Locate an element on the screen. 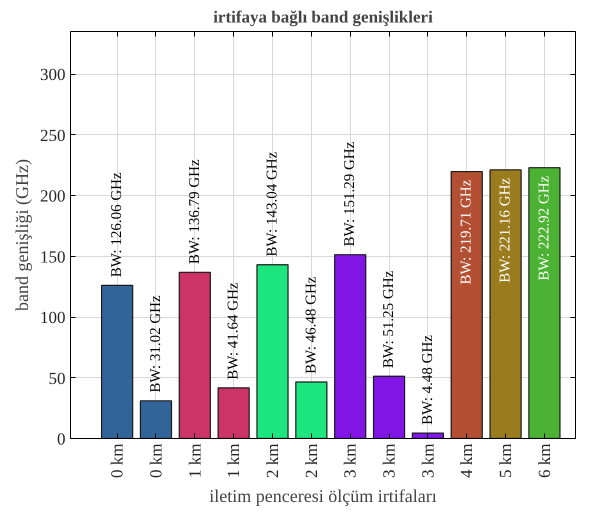 Image resolution: width=590 pixels, height=513 pixels. y-tick-label: 300 is located at coordinates (53, 74).